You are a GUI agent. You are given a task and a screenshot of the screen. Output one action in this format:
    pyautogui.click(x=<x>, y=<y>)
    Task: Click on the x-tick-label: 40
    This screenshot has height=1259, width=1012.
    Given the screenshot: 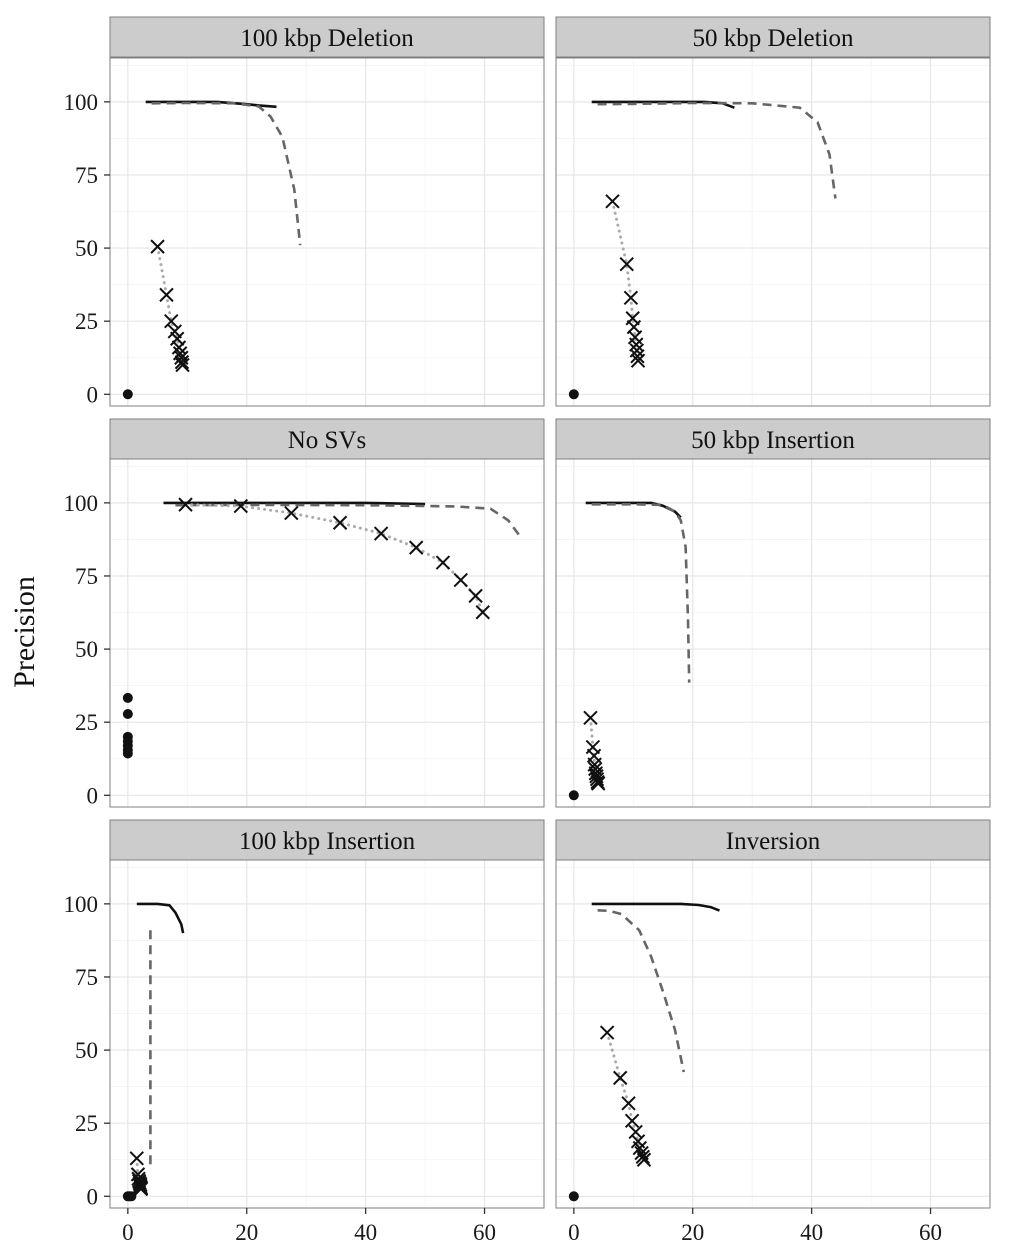 What is the action you would take?
    pyautogui.click(x=365, y=1232)
    